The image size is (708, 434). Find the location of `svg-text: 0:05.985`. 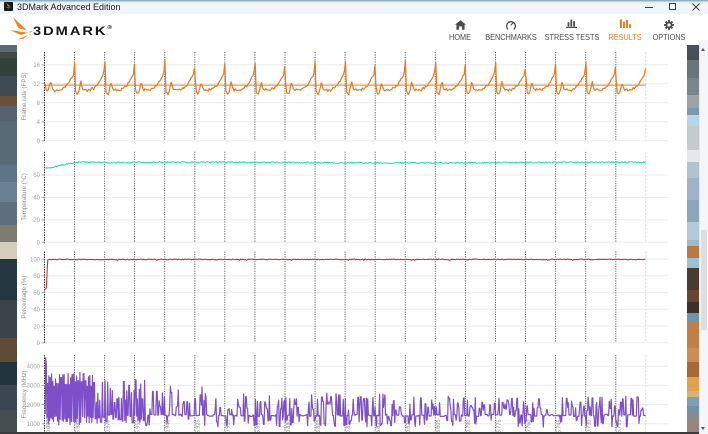

svg-text: 0:05.985 is located at coordinates (78, 427).